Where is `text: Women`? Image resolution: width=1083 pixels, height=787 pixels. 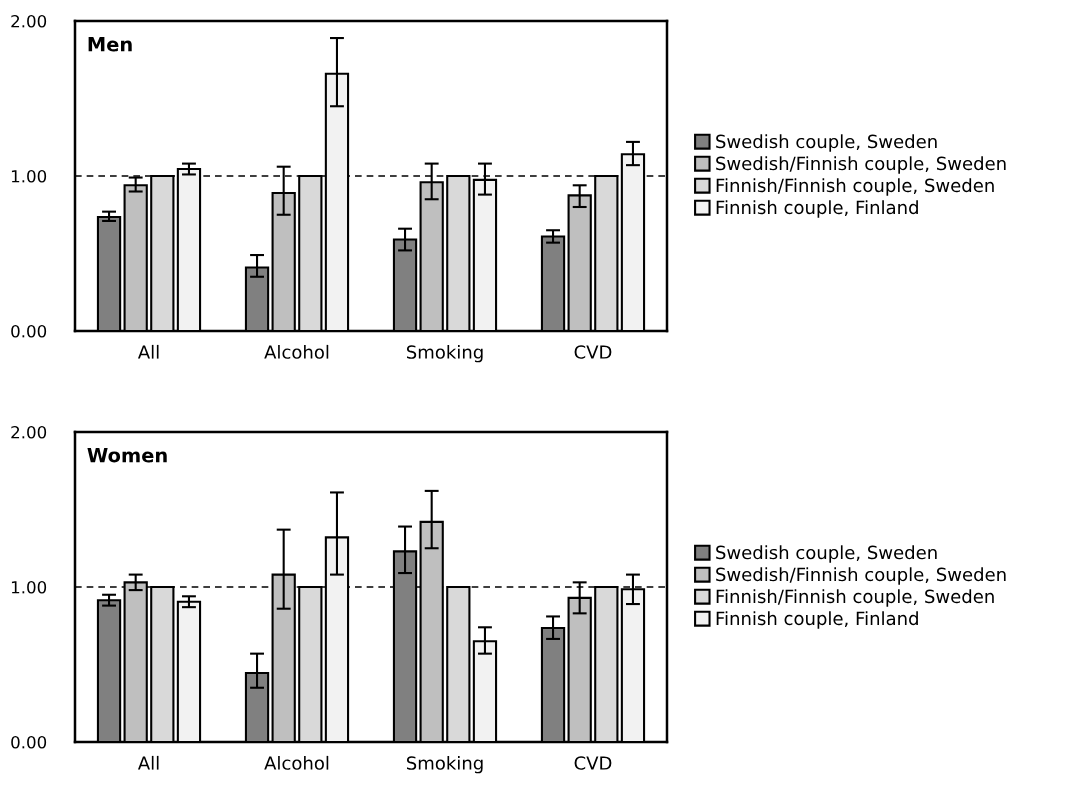 text: Women is located at coordinates (127, 455).